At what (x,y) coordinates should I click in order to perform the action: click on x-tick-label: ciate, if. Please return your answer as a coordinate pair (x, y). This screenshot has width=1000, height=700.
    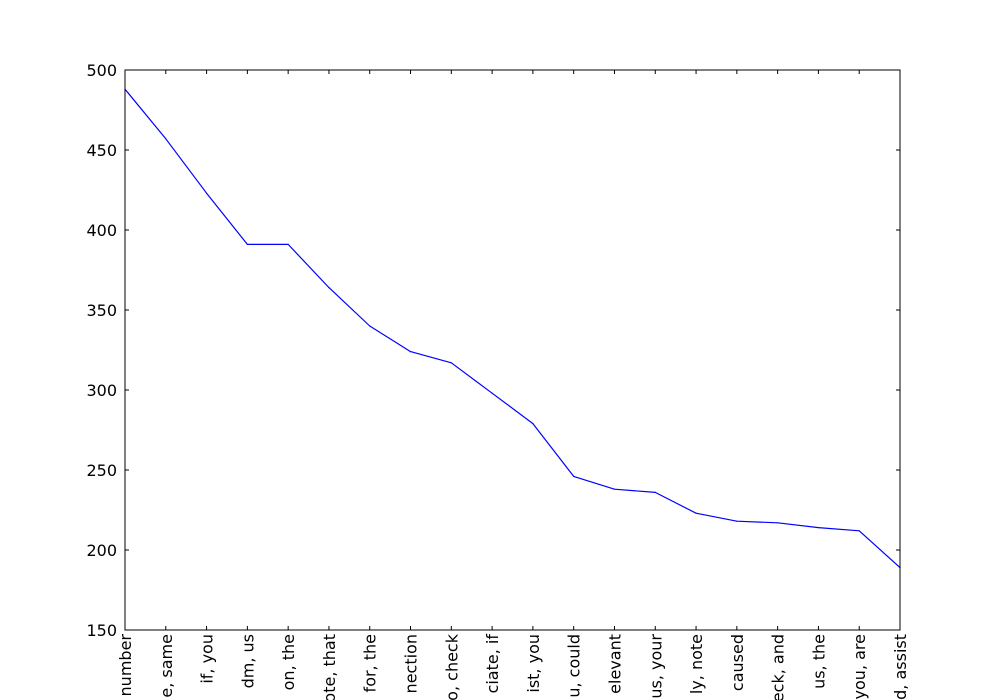
    Looking at the image, I should click on (492, 664).